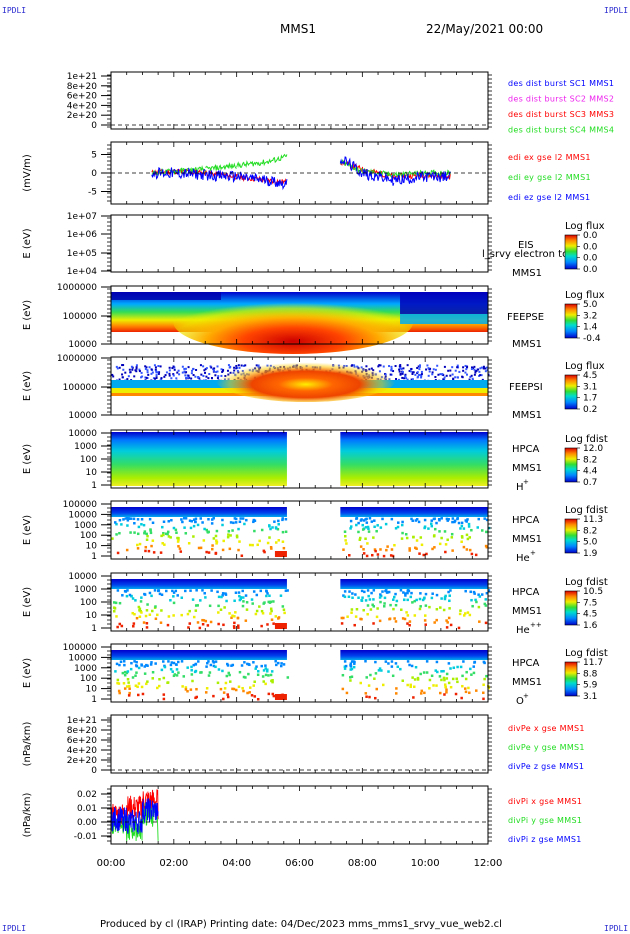 This screenshot has width=630, height=934. Describe the element at coordinates (298, 29) in the screenshot. I see `plot-title: MMS1` at that location.